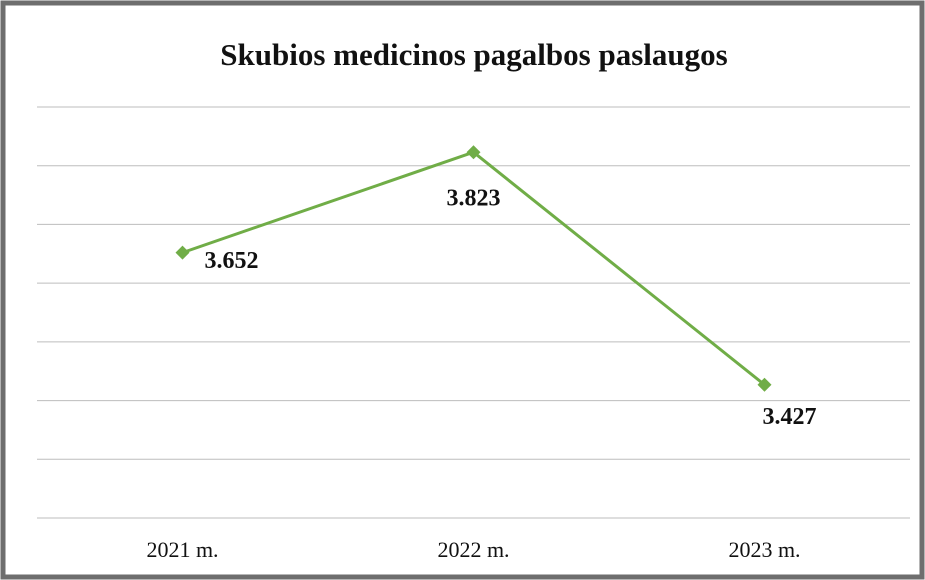 The height and width of the screenshot is (580, 925). I want to click on x-tick-label: 2023 m., so click(764, 549).